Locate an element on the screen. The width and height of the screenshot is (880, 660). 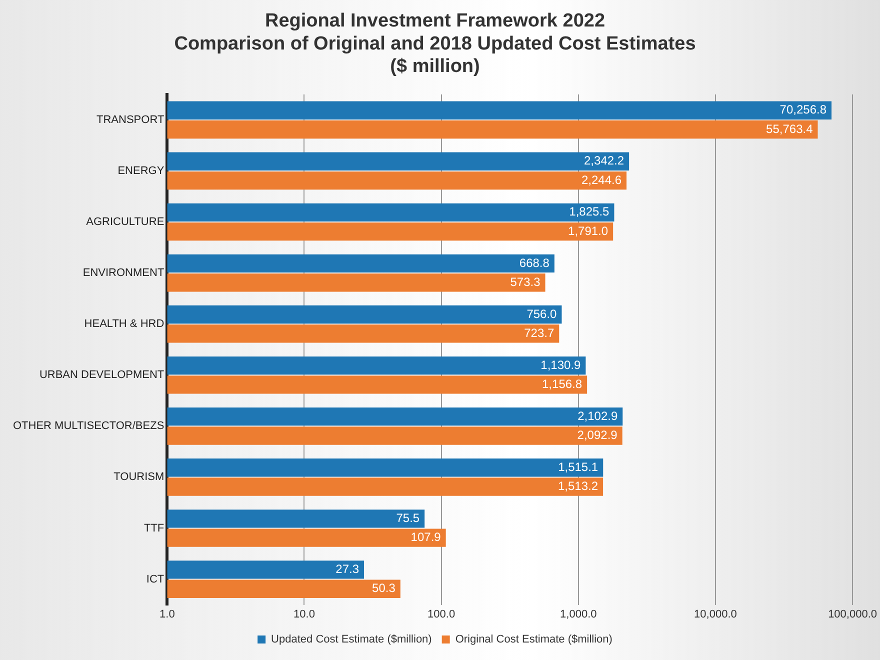
data-label: 70,256.8 is located at coordinates (803, 109).